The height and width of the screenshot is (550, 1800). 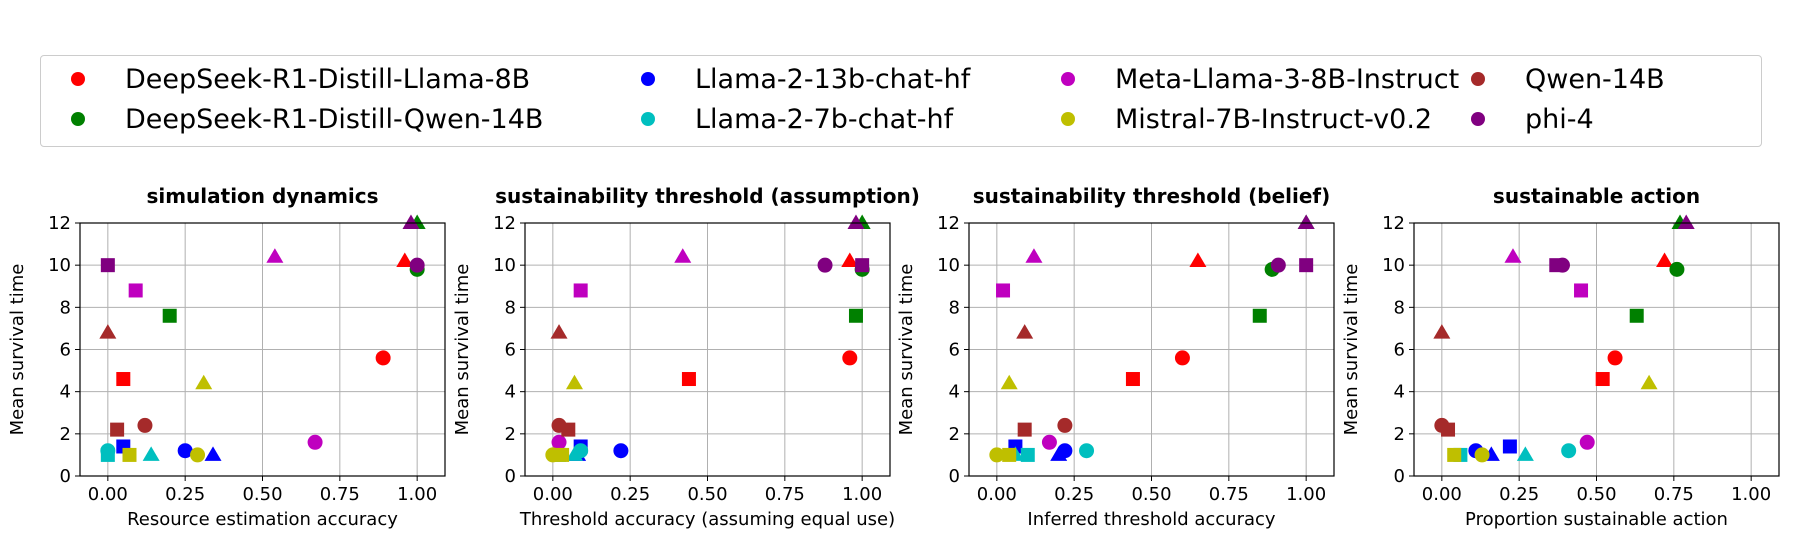 I want to click on legend-label: Qwen-14B, so click(x=1595, y=79).